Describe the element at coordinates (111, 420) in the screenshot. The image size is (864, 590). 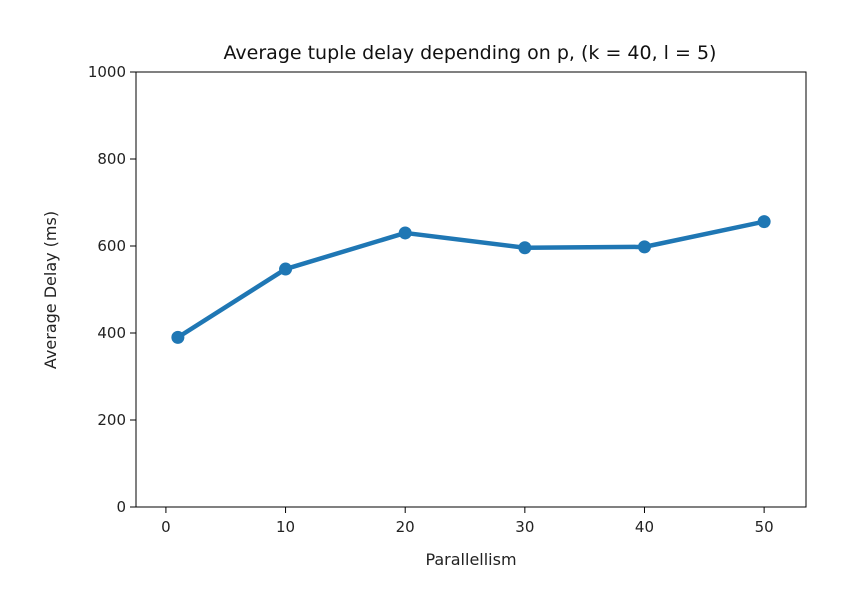
I see `y-tick-label: 200` at that location.